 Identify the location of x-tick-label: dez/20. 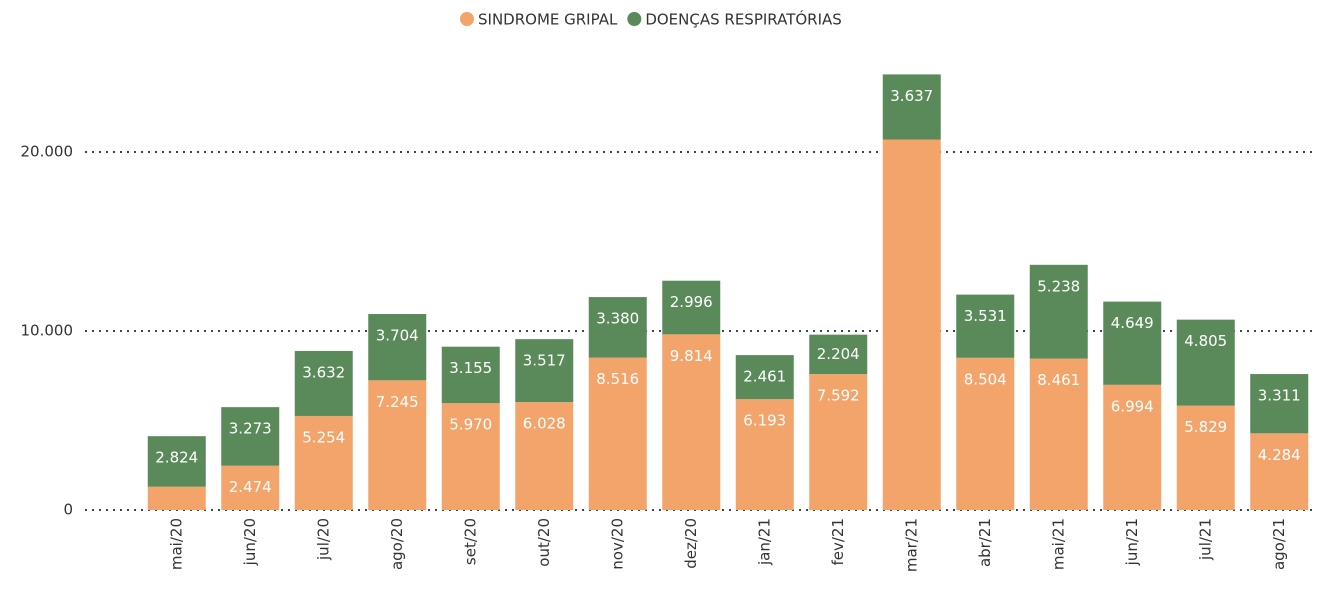
(691, 543).